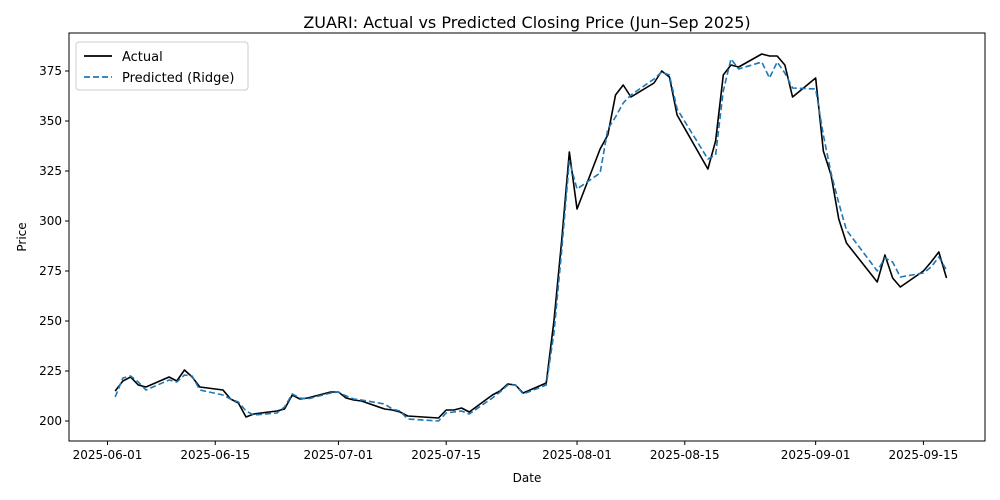 This screenshot has height=500, width=1000. What do you see at coordinates (178, 78) in the screenshot?
I see `legend-label-predicted: Predicted (Ridge)` at bounding box center [178, 78].